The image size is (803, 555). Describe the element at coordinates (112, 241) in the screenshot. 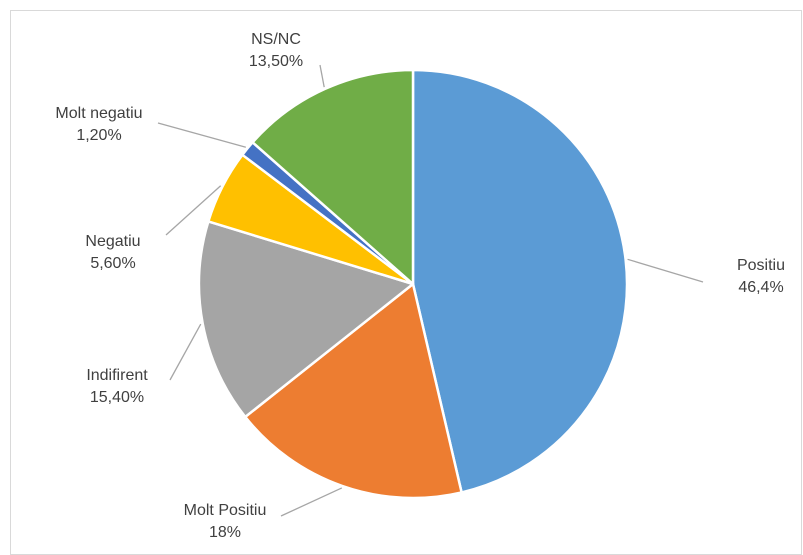

I see `slice-name-negatiu: Negatiu` at that location.